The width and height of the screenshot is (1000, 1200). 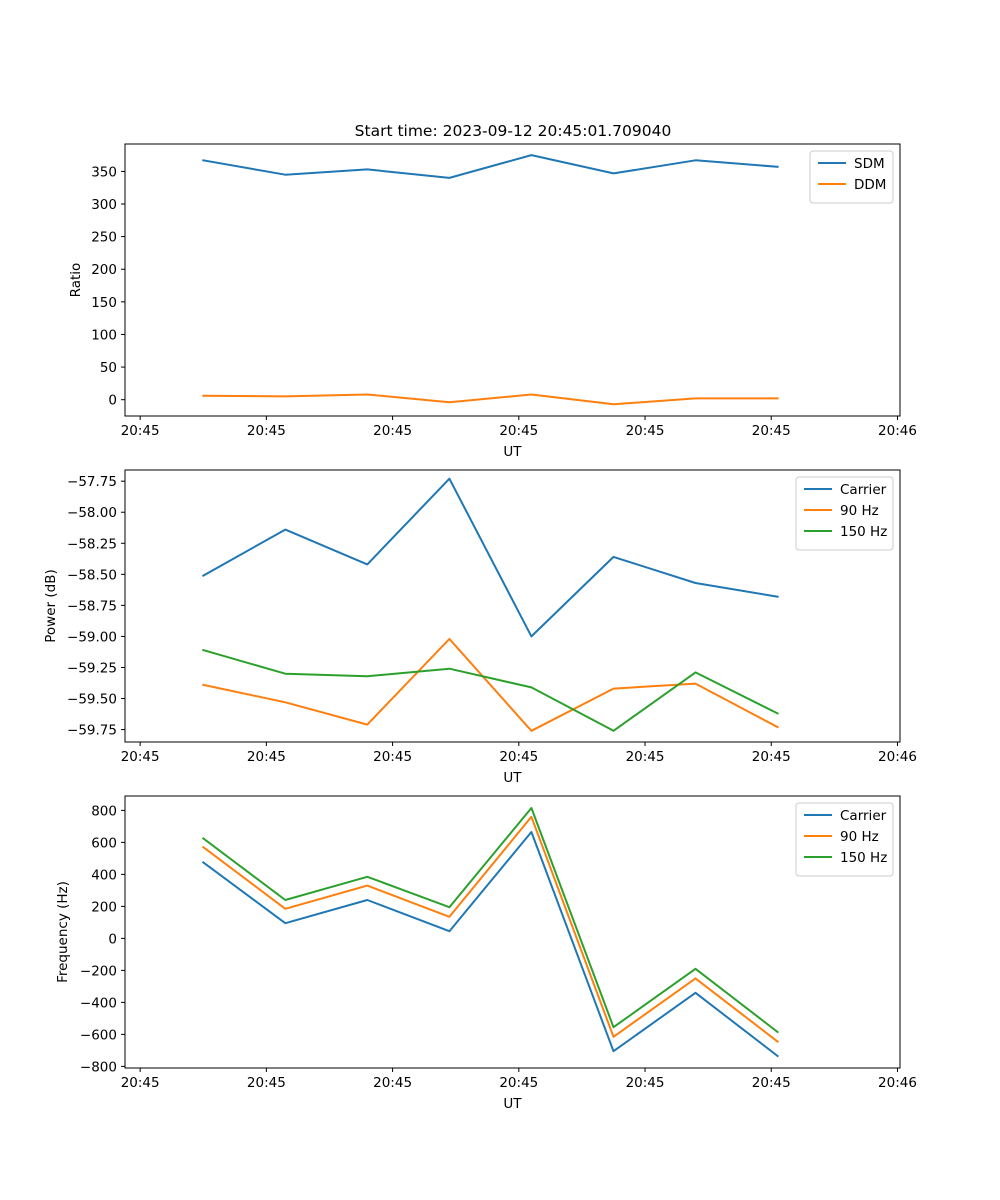 What do you see at coordinates (104, 811) in the screenshot?
I see `y-tick-label: 800` at bounding box center [104, 811].